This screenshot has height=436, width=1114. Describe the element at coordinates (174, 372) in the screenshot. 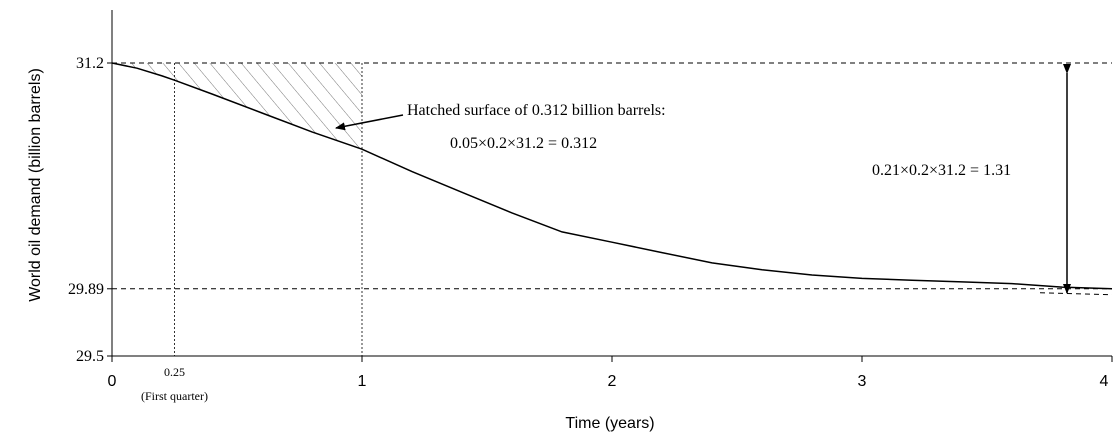

I see `first-quarter-tick-label: 0.25` at that location.